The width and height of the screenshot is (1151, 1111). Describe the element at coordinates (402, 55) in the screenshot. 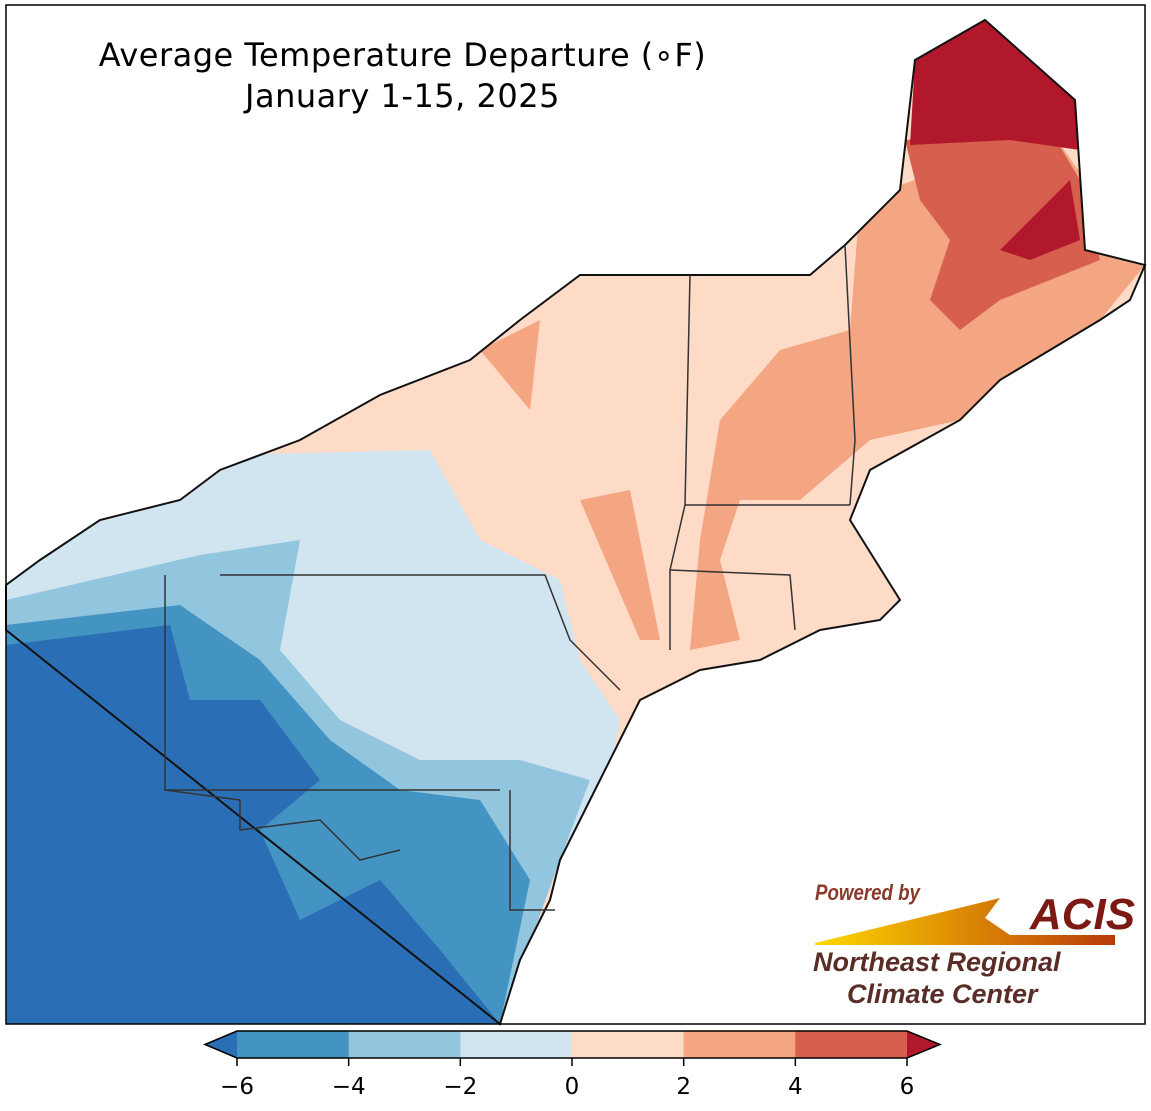

I see `map-title: Average Temperature Departure (∘F)` at that location.